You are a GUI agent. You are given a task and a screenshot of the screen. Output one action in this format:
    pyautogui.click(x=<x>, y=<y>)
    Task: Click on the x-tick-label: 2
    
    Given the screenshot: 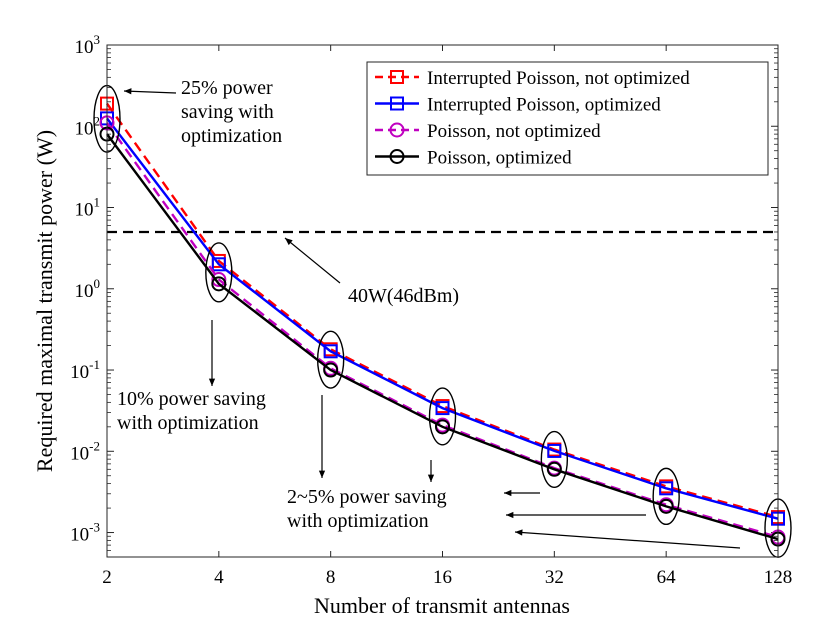 What is the action you would take?
    pyautogui.click(x=107, y=577)
    